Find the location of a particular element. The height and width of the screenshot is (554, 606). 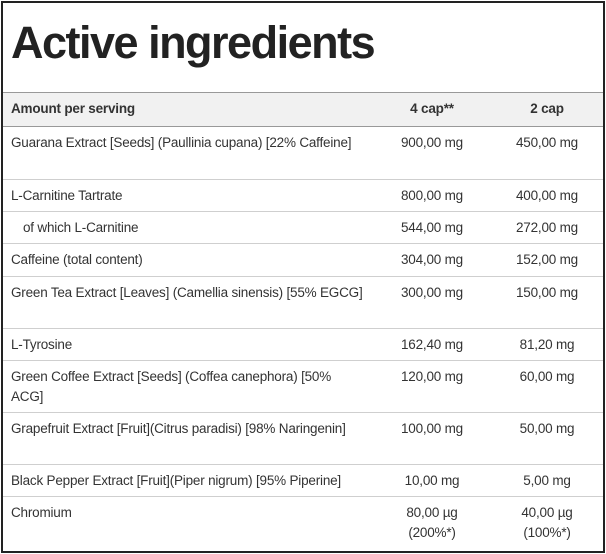

amount: 162,40 mg is located at coordinates (432, 344).